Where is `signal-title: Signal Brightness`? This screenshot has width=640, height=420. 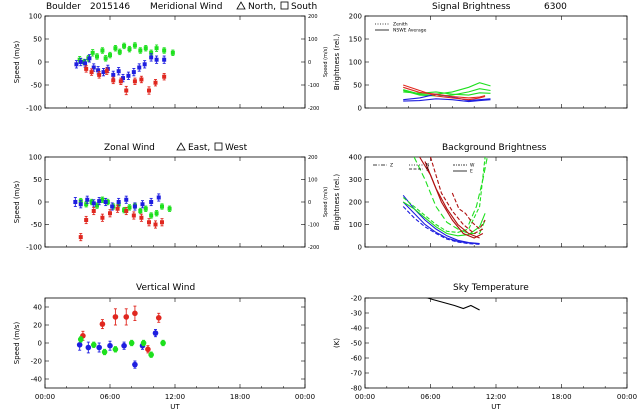
signal-title: Signal Brightness is located at coordinates (471, 7).